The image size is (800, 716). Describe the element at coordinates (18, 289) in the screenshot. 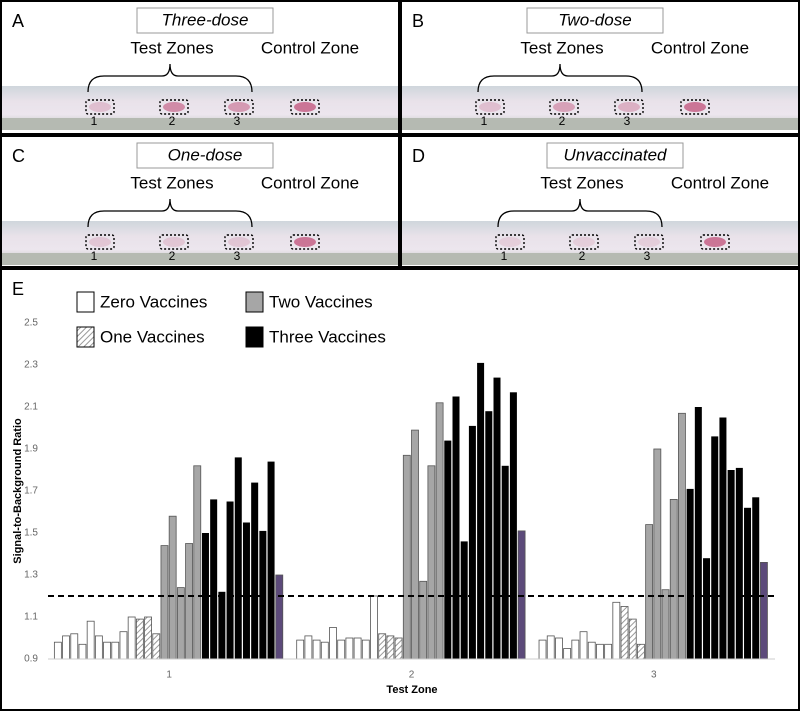

I see `panel-letter: E` at that location.